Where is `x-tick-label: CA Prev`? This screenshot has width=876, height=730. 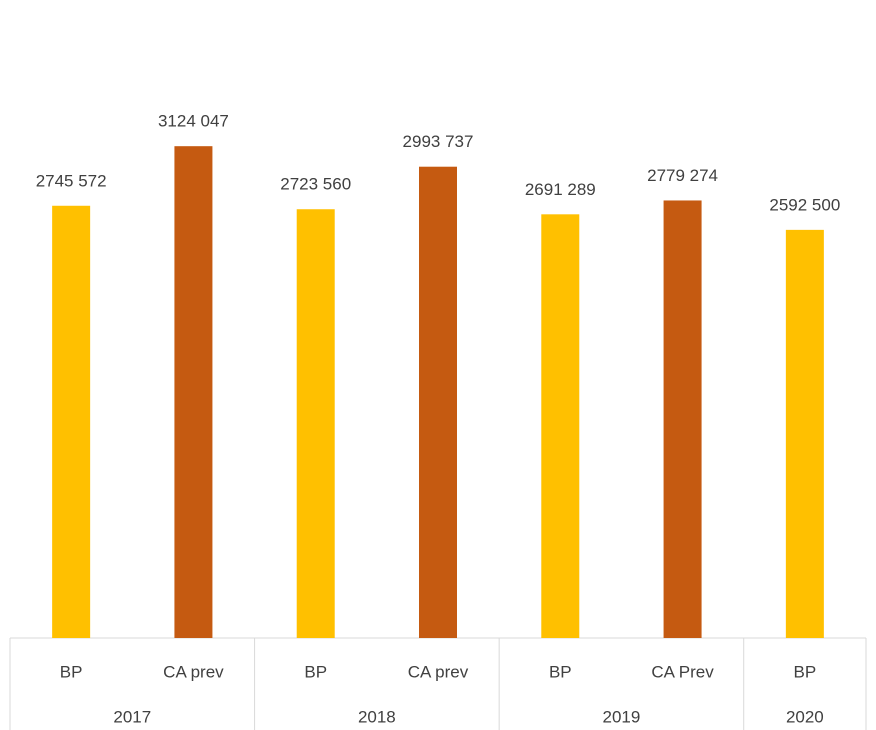 x-tick-label: CA Prev is located at coordinates (682, 671).